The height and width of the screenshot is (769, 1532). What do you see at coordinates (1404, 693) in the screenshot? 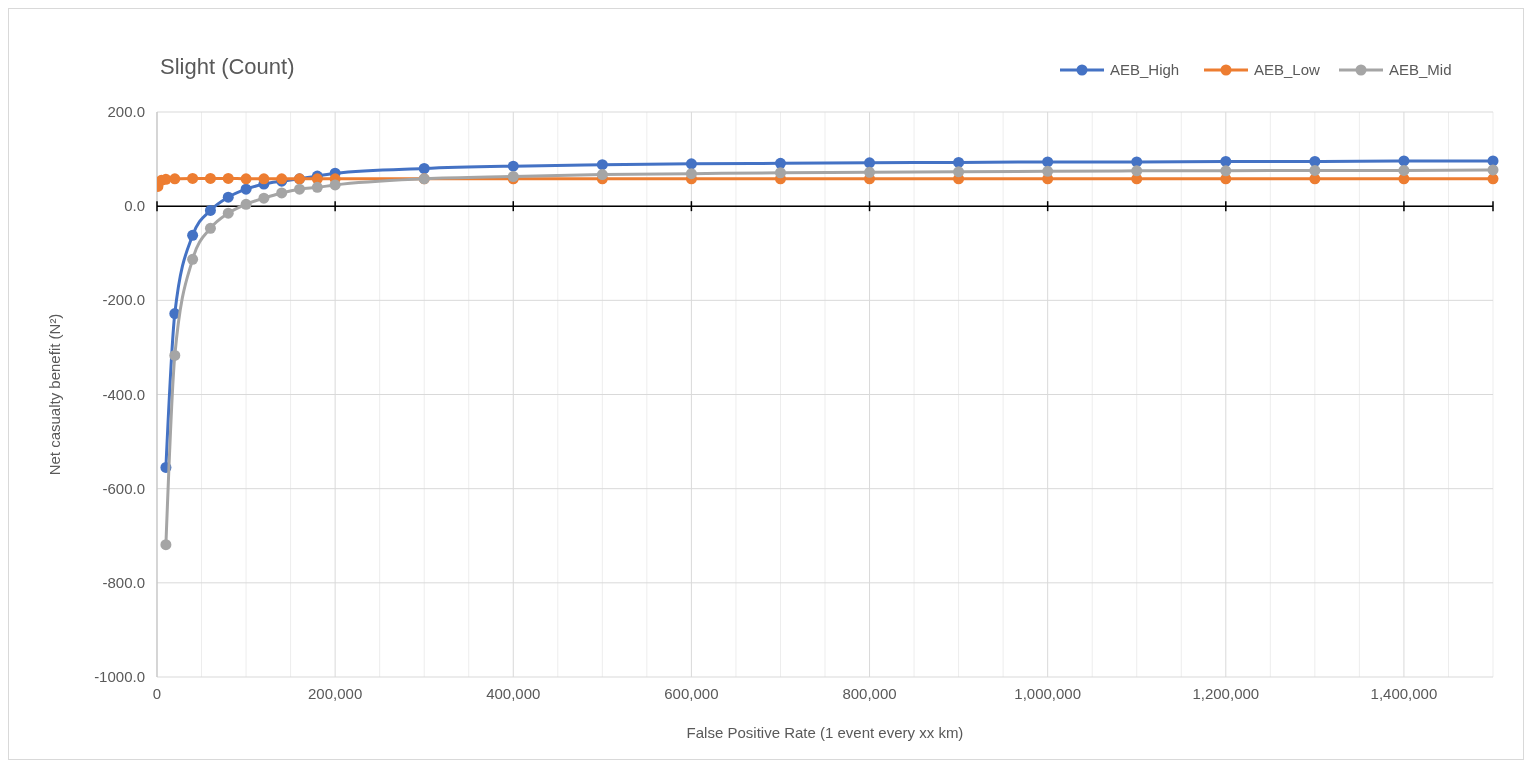
I see `x-tick-label: 1,400,000` at bounding box center [1404, 693].